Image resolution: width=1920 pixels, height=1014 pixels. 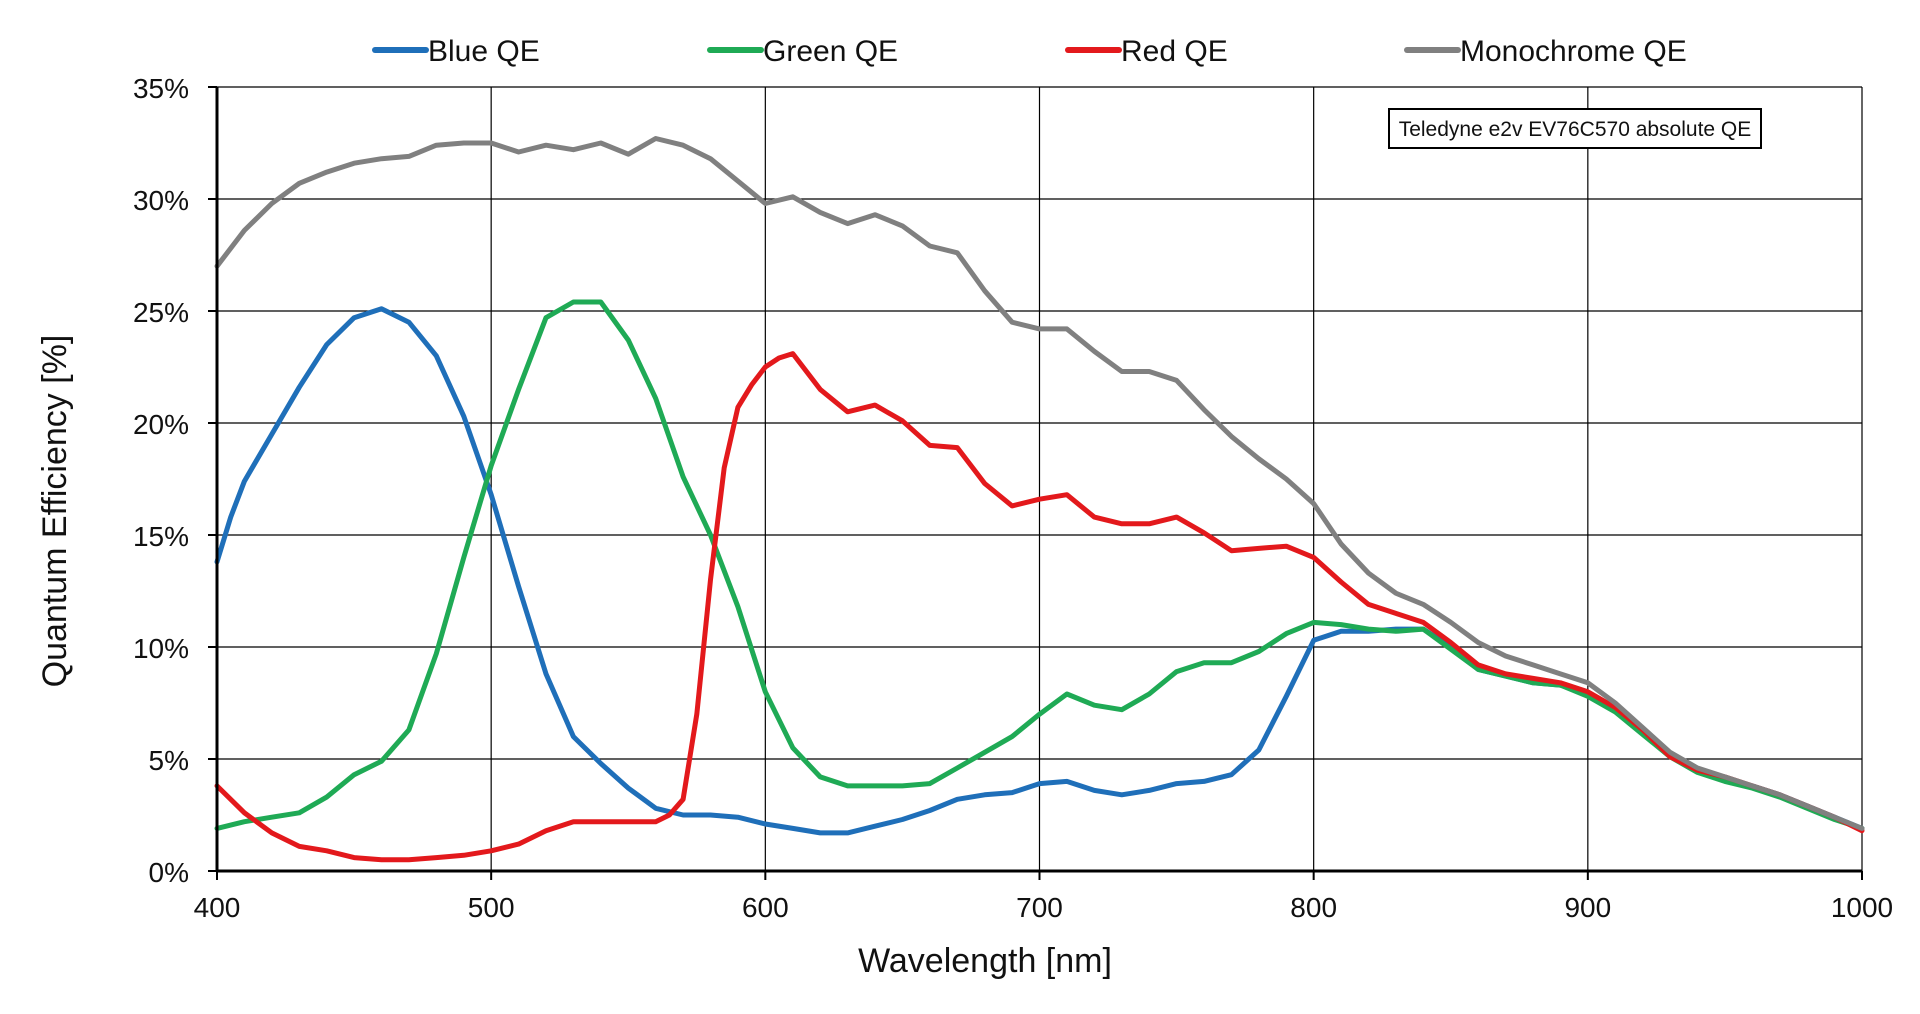 I want to click on x-tick-label: 1000, so click(x=1862, y=907).